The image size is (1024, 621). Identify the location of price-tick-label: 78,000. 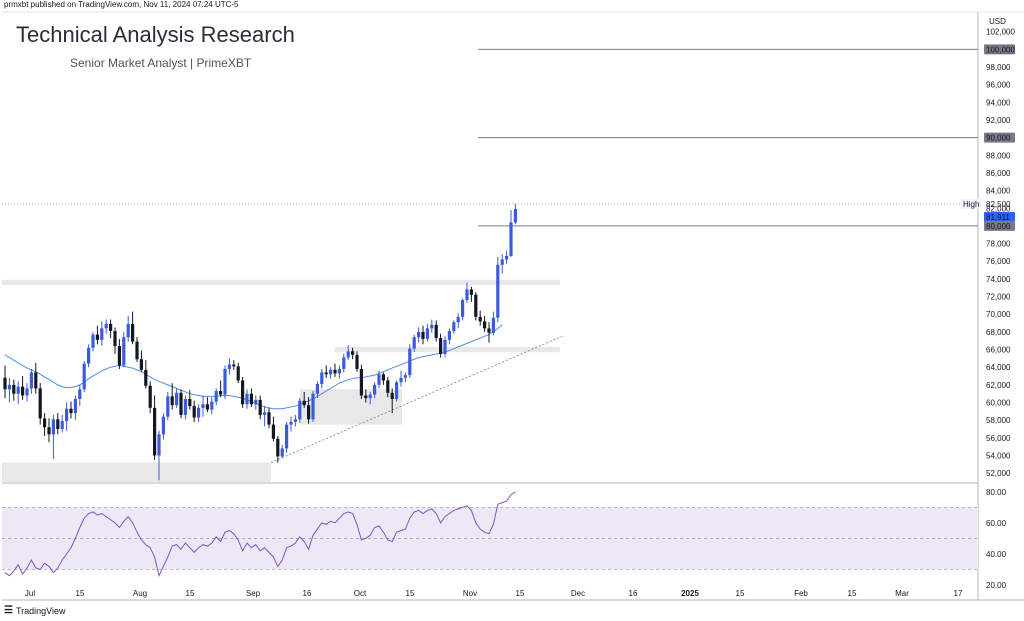
(998, 244).